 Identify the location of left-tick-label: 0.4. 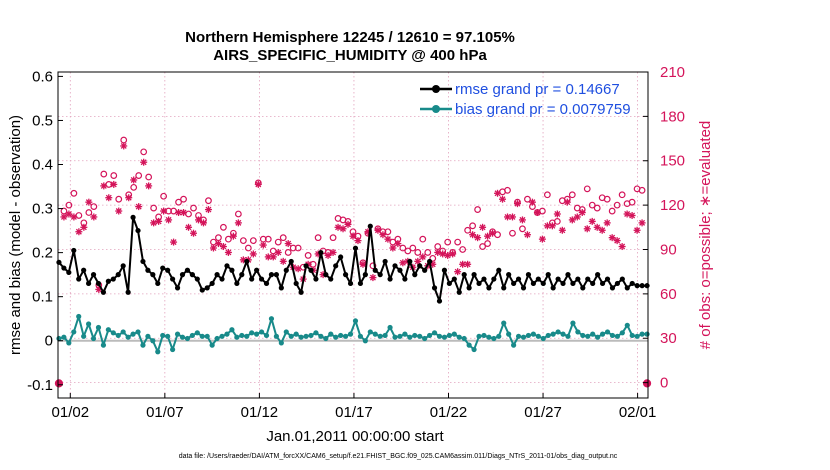
(42, 165).